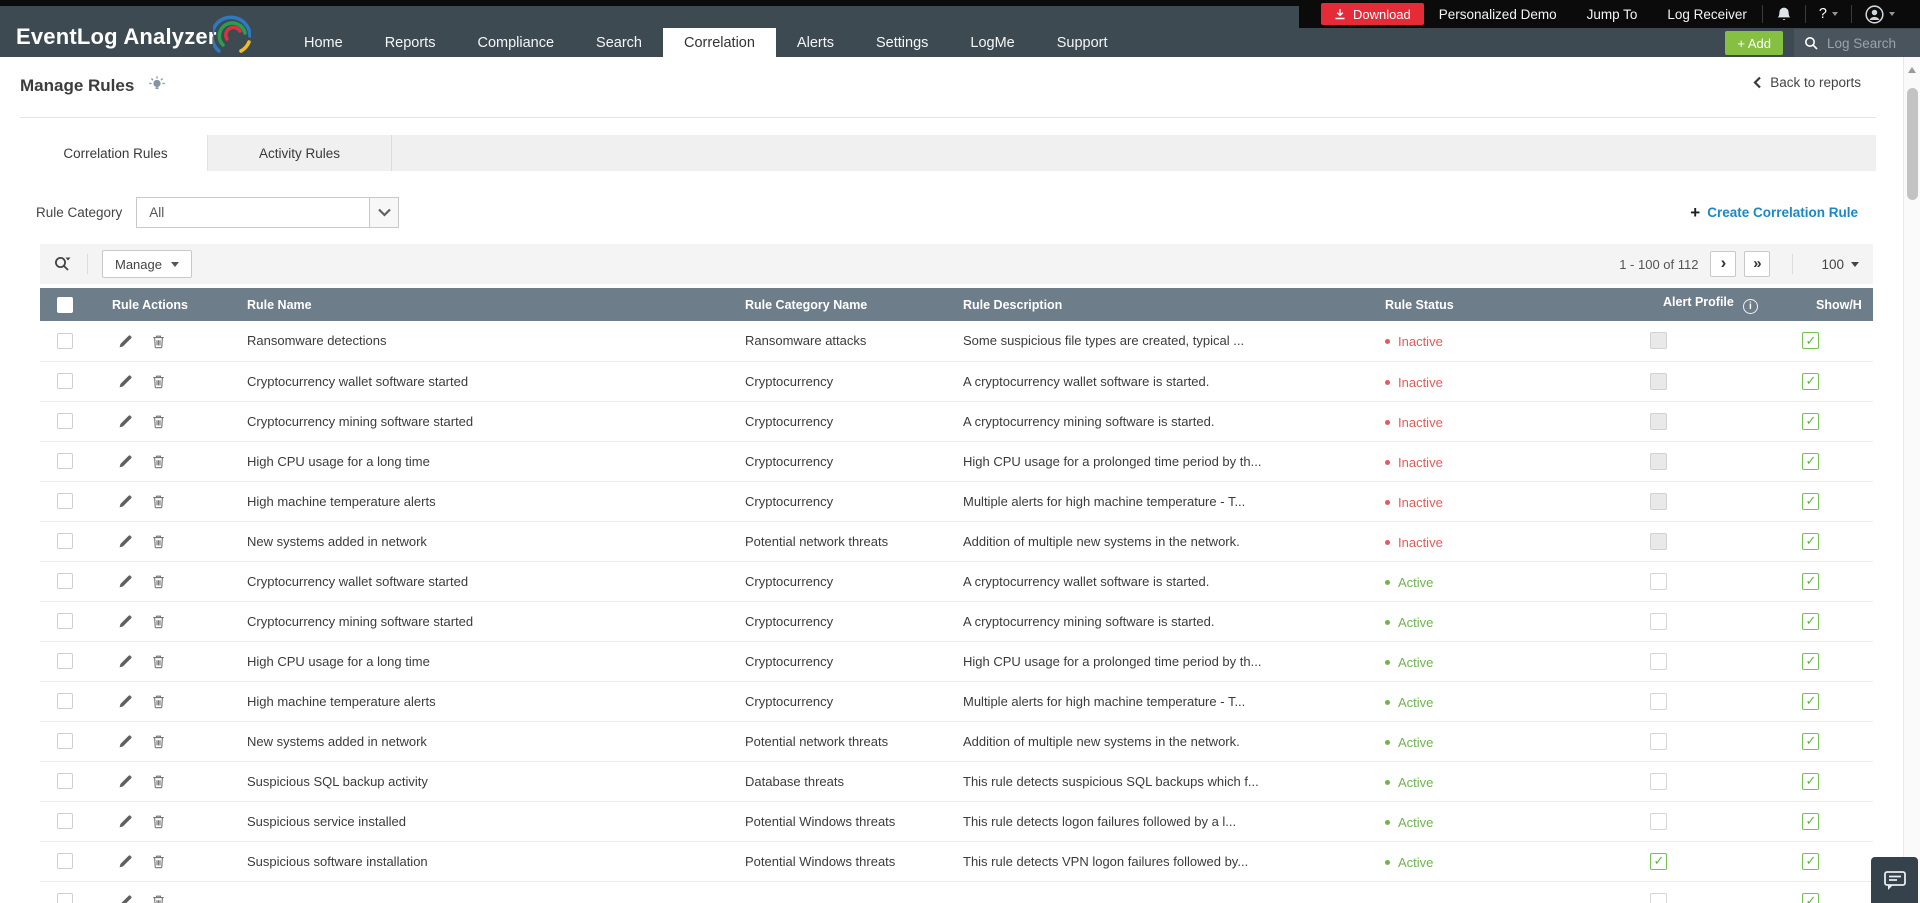 This screenshot has height=903, width=1920. Describe the element at coordinates (1857, 43) in the screenshot. I see `log-search-box: Log Search` at that location.